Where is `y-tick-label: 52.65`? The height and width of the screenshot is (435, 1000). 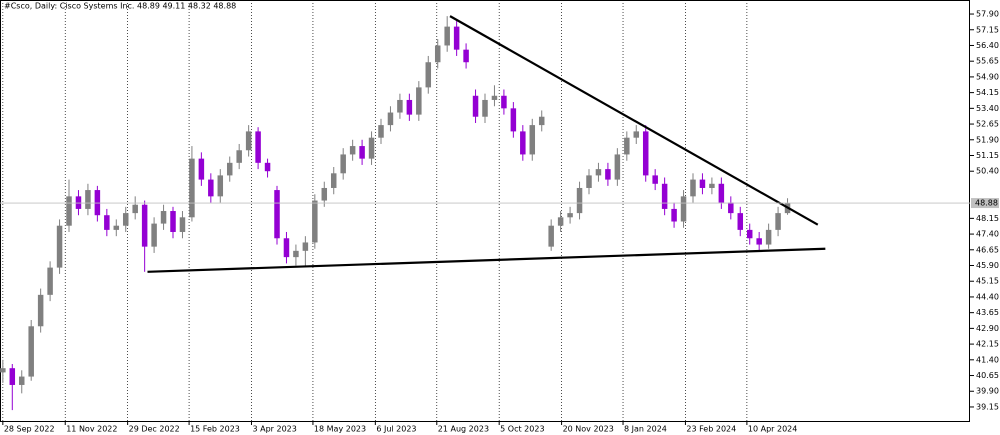 y-tick-label: 52.65 is located at coordinates (987, 124).